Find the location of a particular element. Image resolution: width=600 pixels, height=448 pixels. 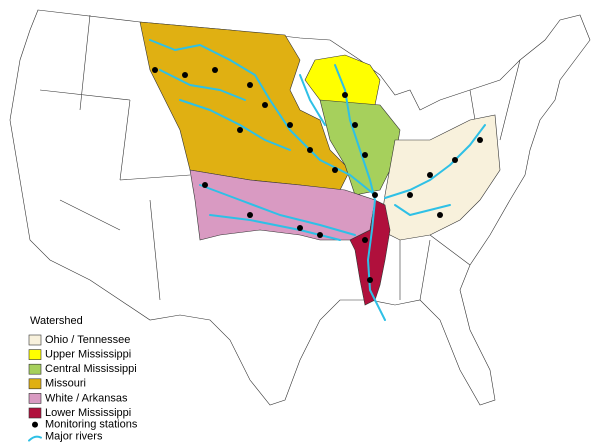

legend-river-symbol is located at coordinates (35, 438).